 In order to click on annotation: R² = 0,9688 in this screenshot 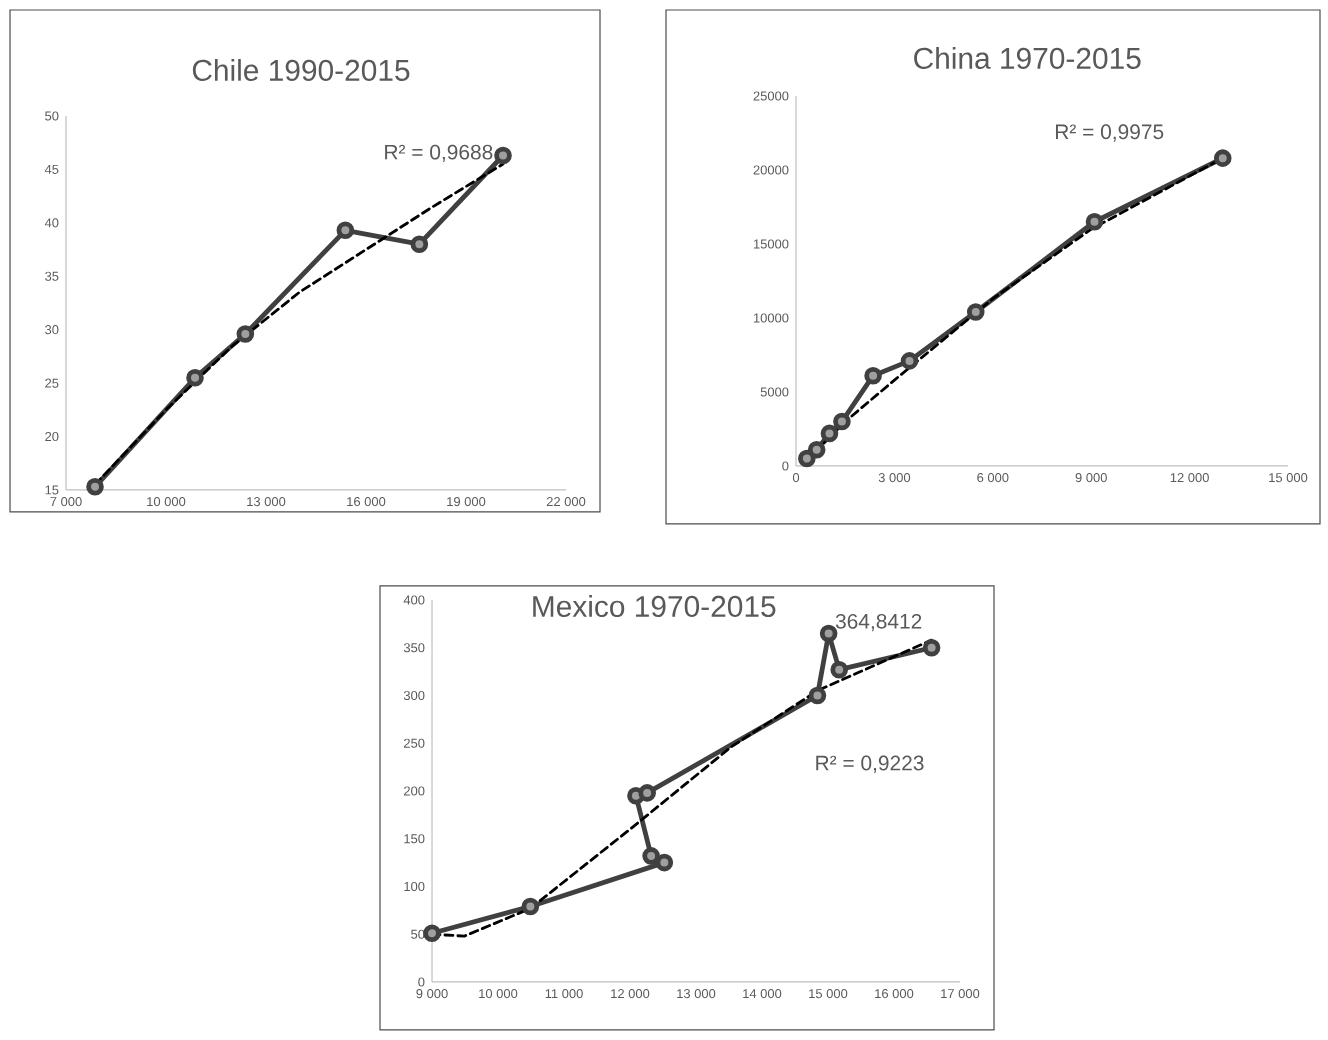, I will do `click(439, 153)`.